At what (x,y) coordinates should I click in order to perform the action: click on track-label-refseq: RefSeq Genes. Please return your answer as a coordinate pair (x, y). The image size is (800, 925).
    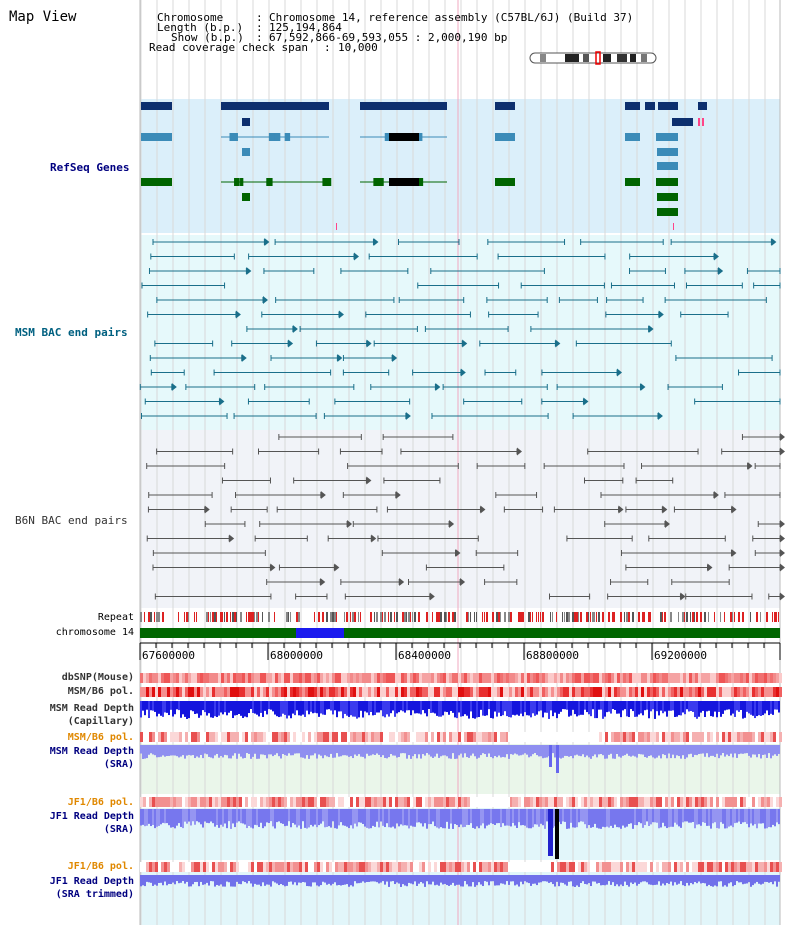
    Looking at the image, I should click on (90, 167).